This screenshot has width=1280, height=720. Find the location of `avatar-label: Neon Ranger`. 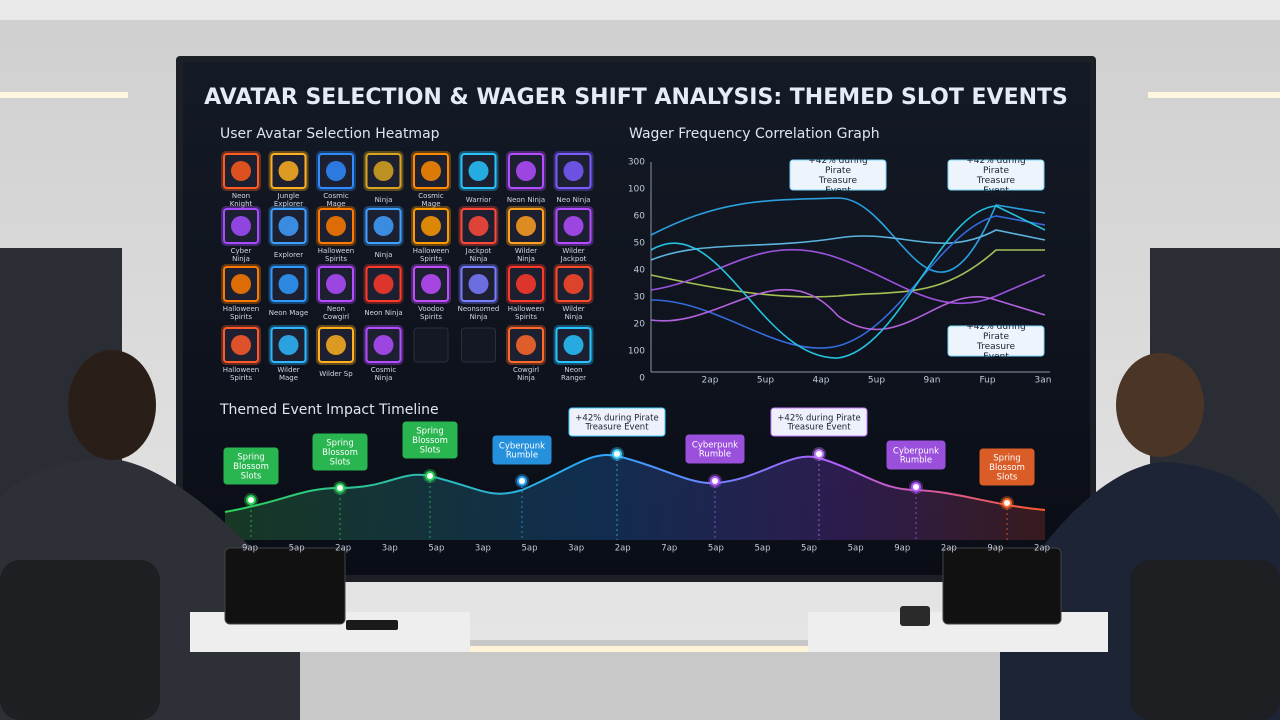

avatar-label: Neon Ranger is located at coordinates (573, 374).